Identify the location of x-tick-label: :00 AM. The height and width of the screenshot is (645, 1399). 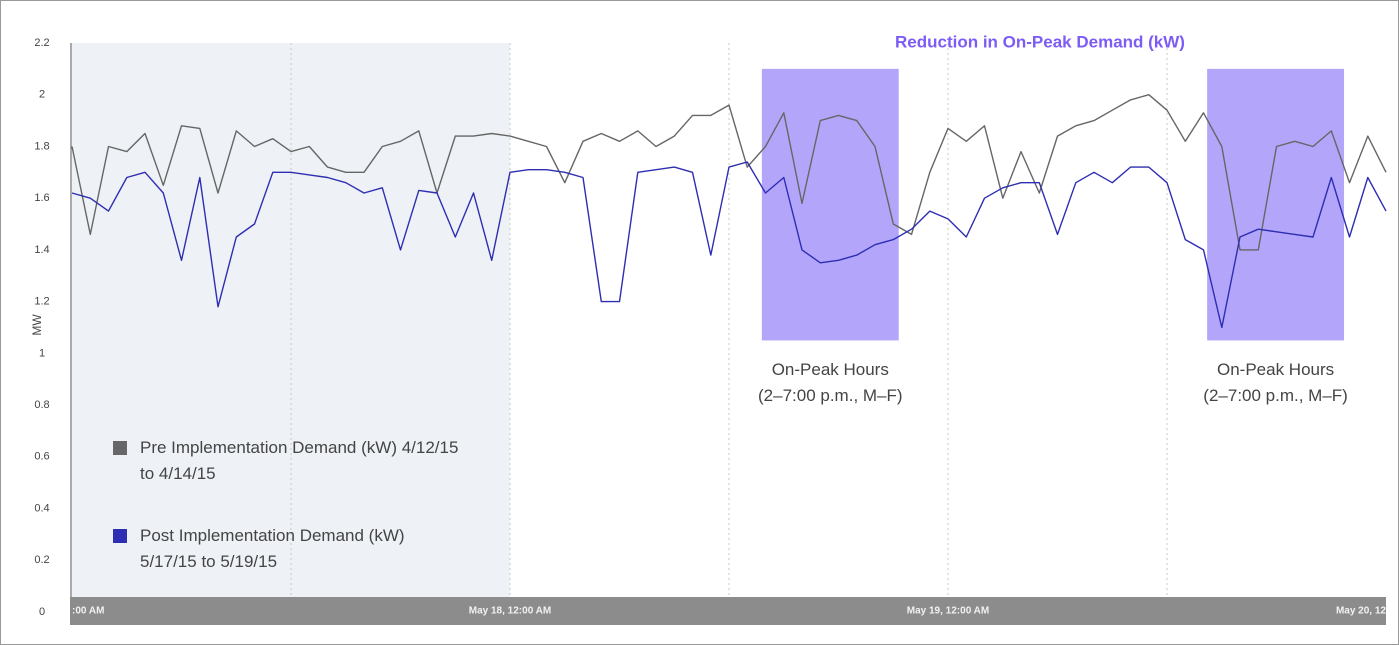
(88, 611).